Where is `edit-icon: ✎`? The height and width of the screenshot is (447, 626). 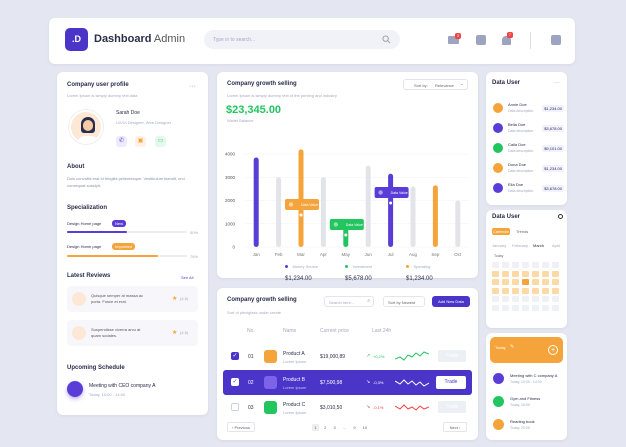 edit-icon: ✎ is located at coordinates (512, 347).